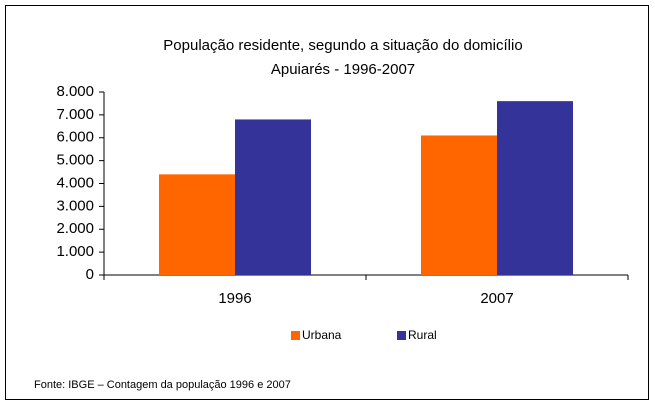 The width and height of the screenshot is (655, 406). What do you see at coordinates (422, 335) in the screenshot?
I see `legend-label: Rural` at bounding box center [422, 335].